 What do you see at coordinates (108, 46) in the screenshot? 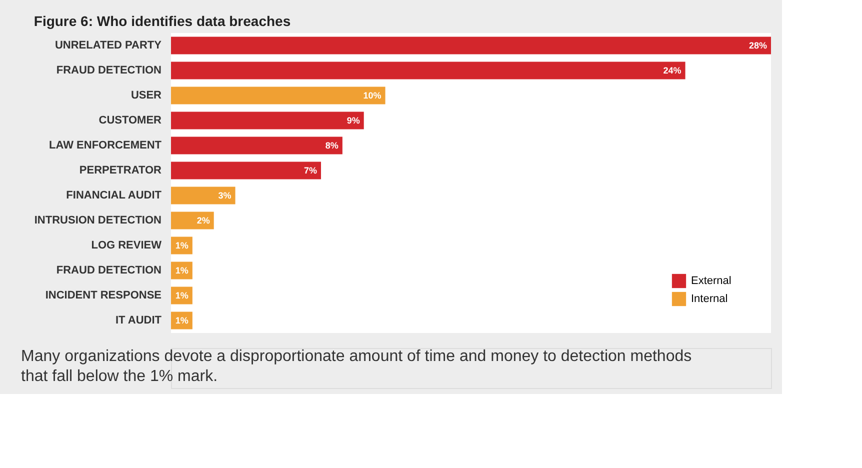
I see `y-tick-label: UNRELATED PARTY` at bounding box center [108, 46].